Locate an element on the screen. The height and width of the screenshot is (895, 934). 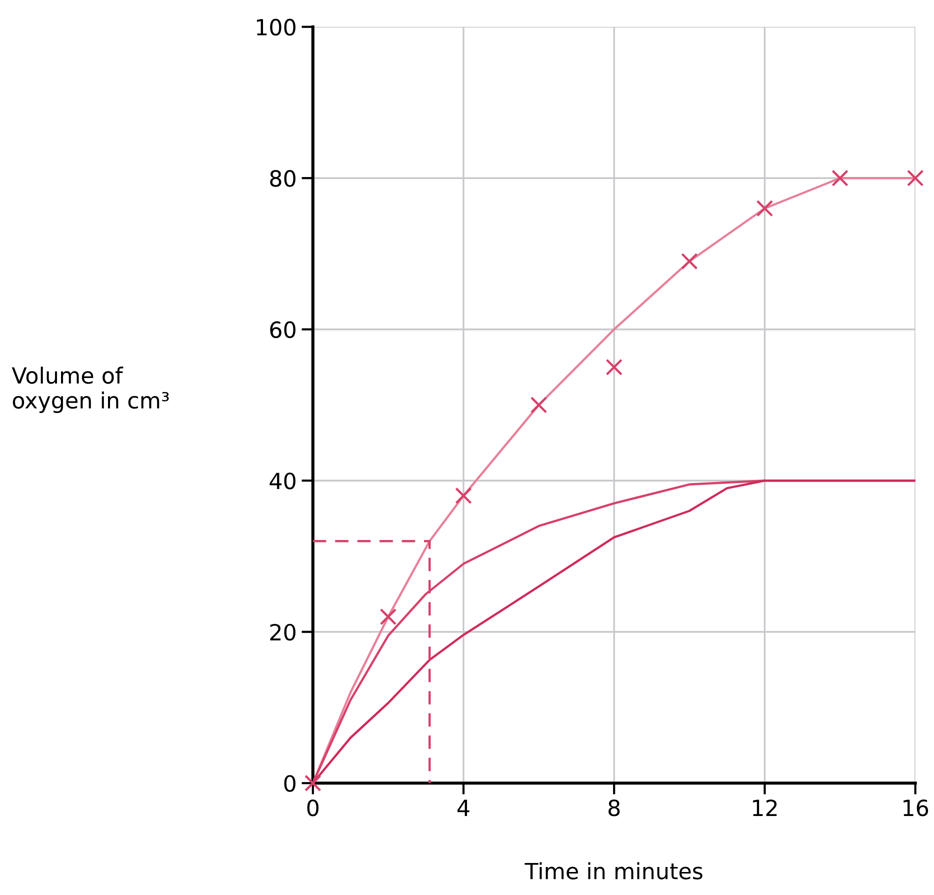
y-axis-title: Volume of oxygen in cm³ is located at coordinates (90, 390).